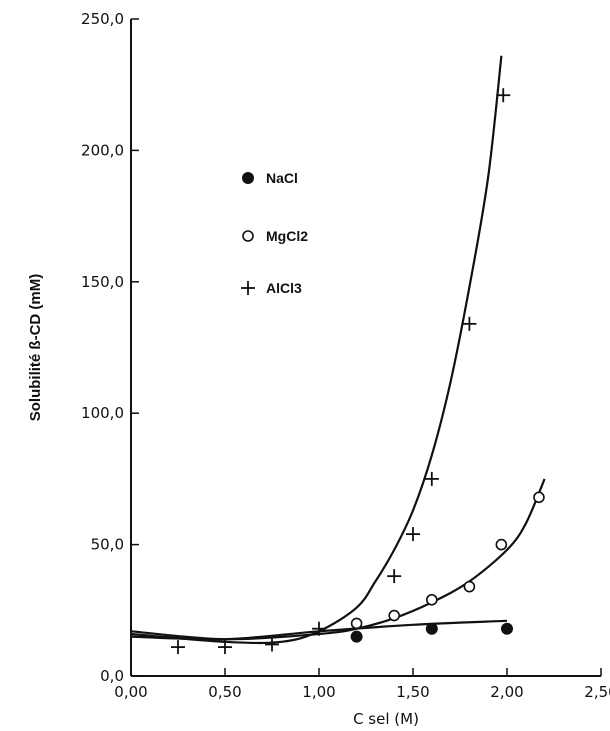 Image resolution: width=610 pixels, height=731 pixels. What do you see at coordinates (102, 150) in the screenshot?
I see `y-tick-label: 200,0` at bounding box center [102, 150].